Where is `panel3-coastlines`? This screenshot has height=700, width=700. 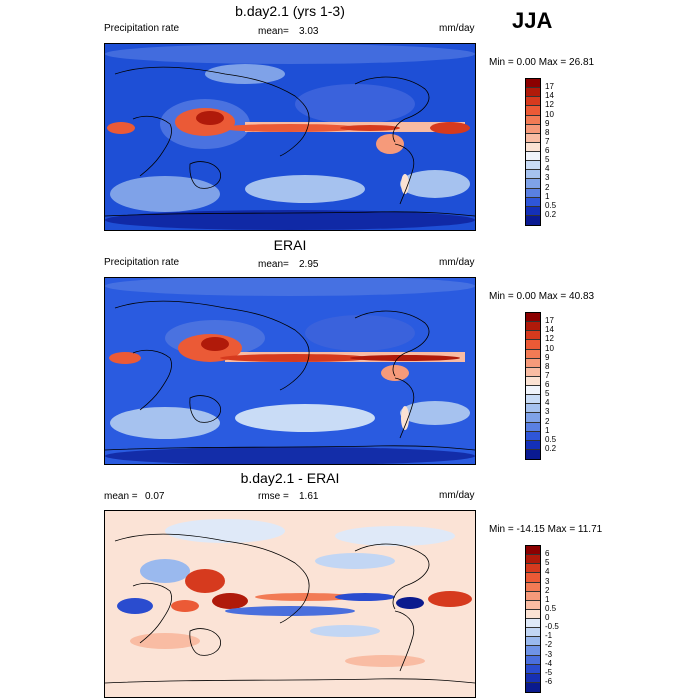 panel3-coastlines is located at coordinates (290, 608).